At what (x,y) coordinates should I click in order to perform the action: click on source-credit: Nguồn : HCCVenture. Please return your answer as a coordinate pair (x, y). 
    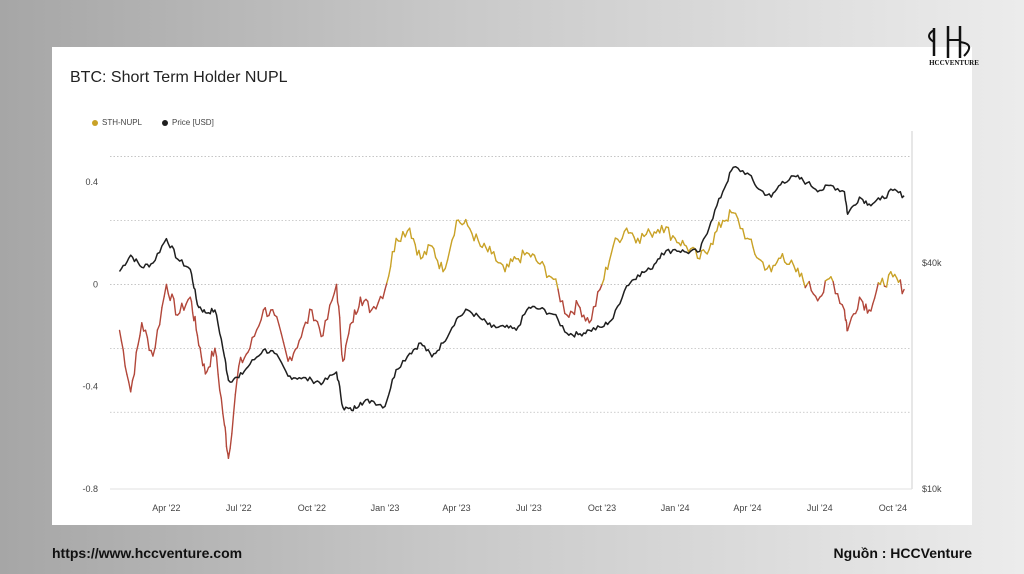
    Looking at the image, I should click on (902, 553).